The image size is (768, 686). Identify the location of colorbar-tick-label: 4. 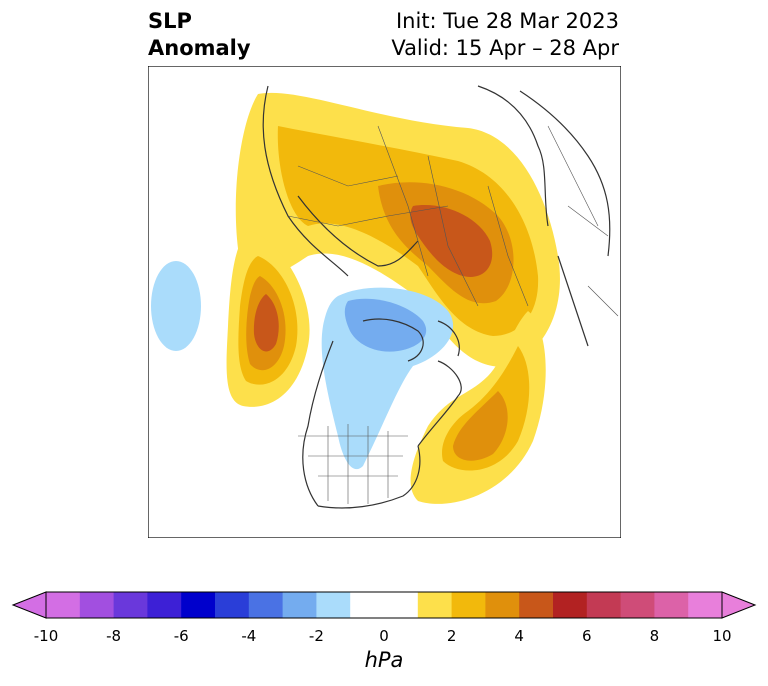
(519, 636).